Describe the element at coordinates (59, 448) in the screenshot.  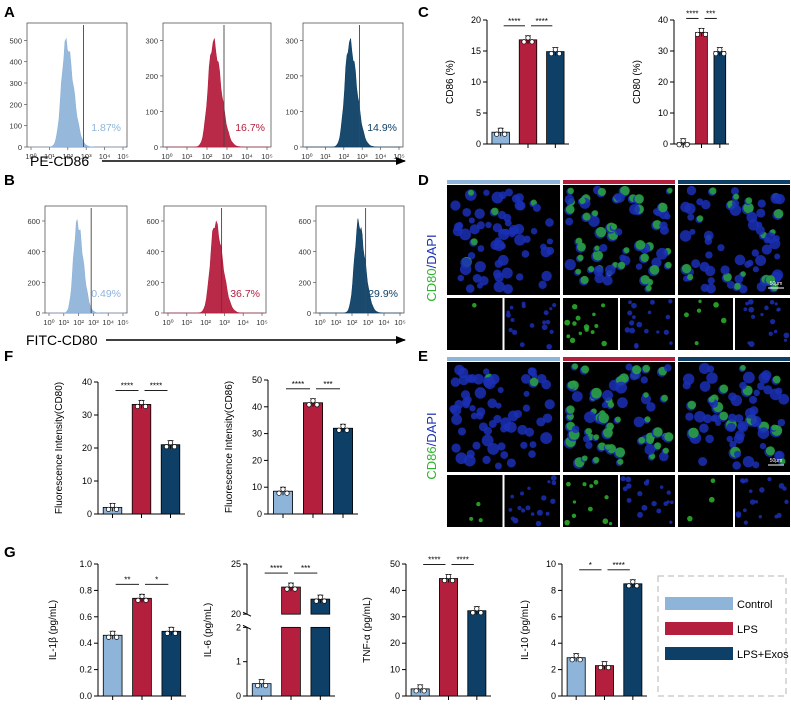
I see `y-axis-label: Fluorescence Intensity(CD80)` at that location.